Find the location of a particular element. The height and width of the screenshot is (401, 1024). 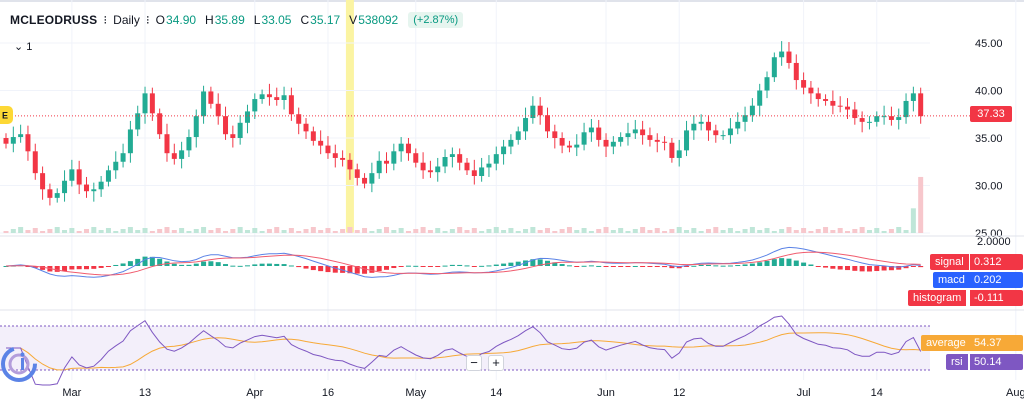

x-tick-label: Apr is located at coordinates (254, 393).